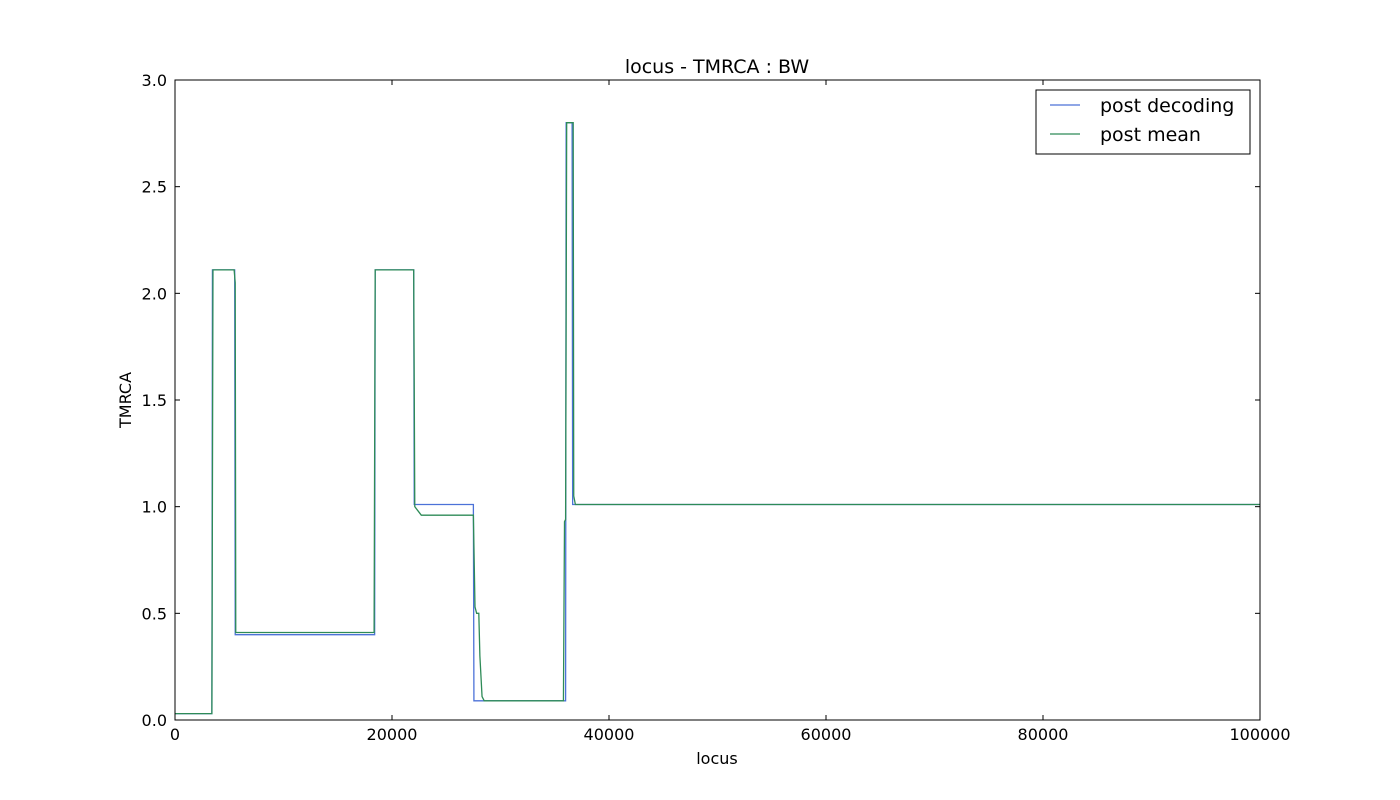 The height and width of the screenshot is (800, 1400). What do you see at coordinates (154, 720) in the screenshot?
I see `y-tick-label: 0.0` at bounding box center [154, 720].